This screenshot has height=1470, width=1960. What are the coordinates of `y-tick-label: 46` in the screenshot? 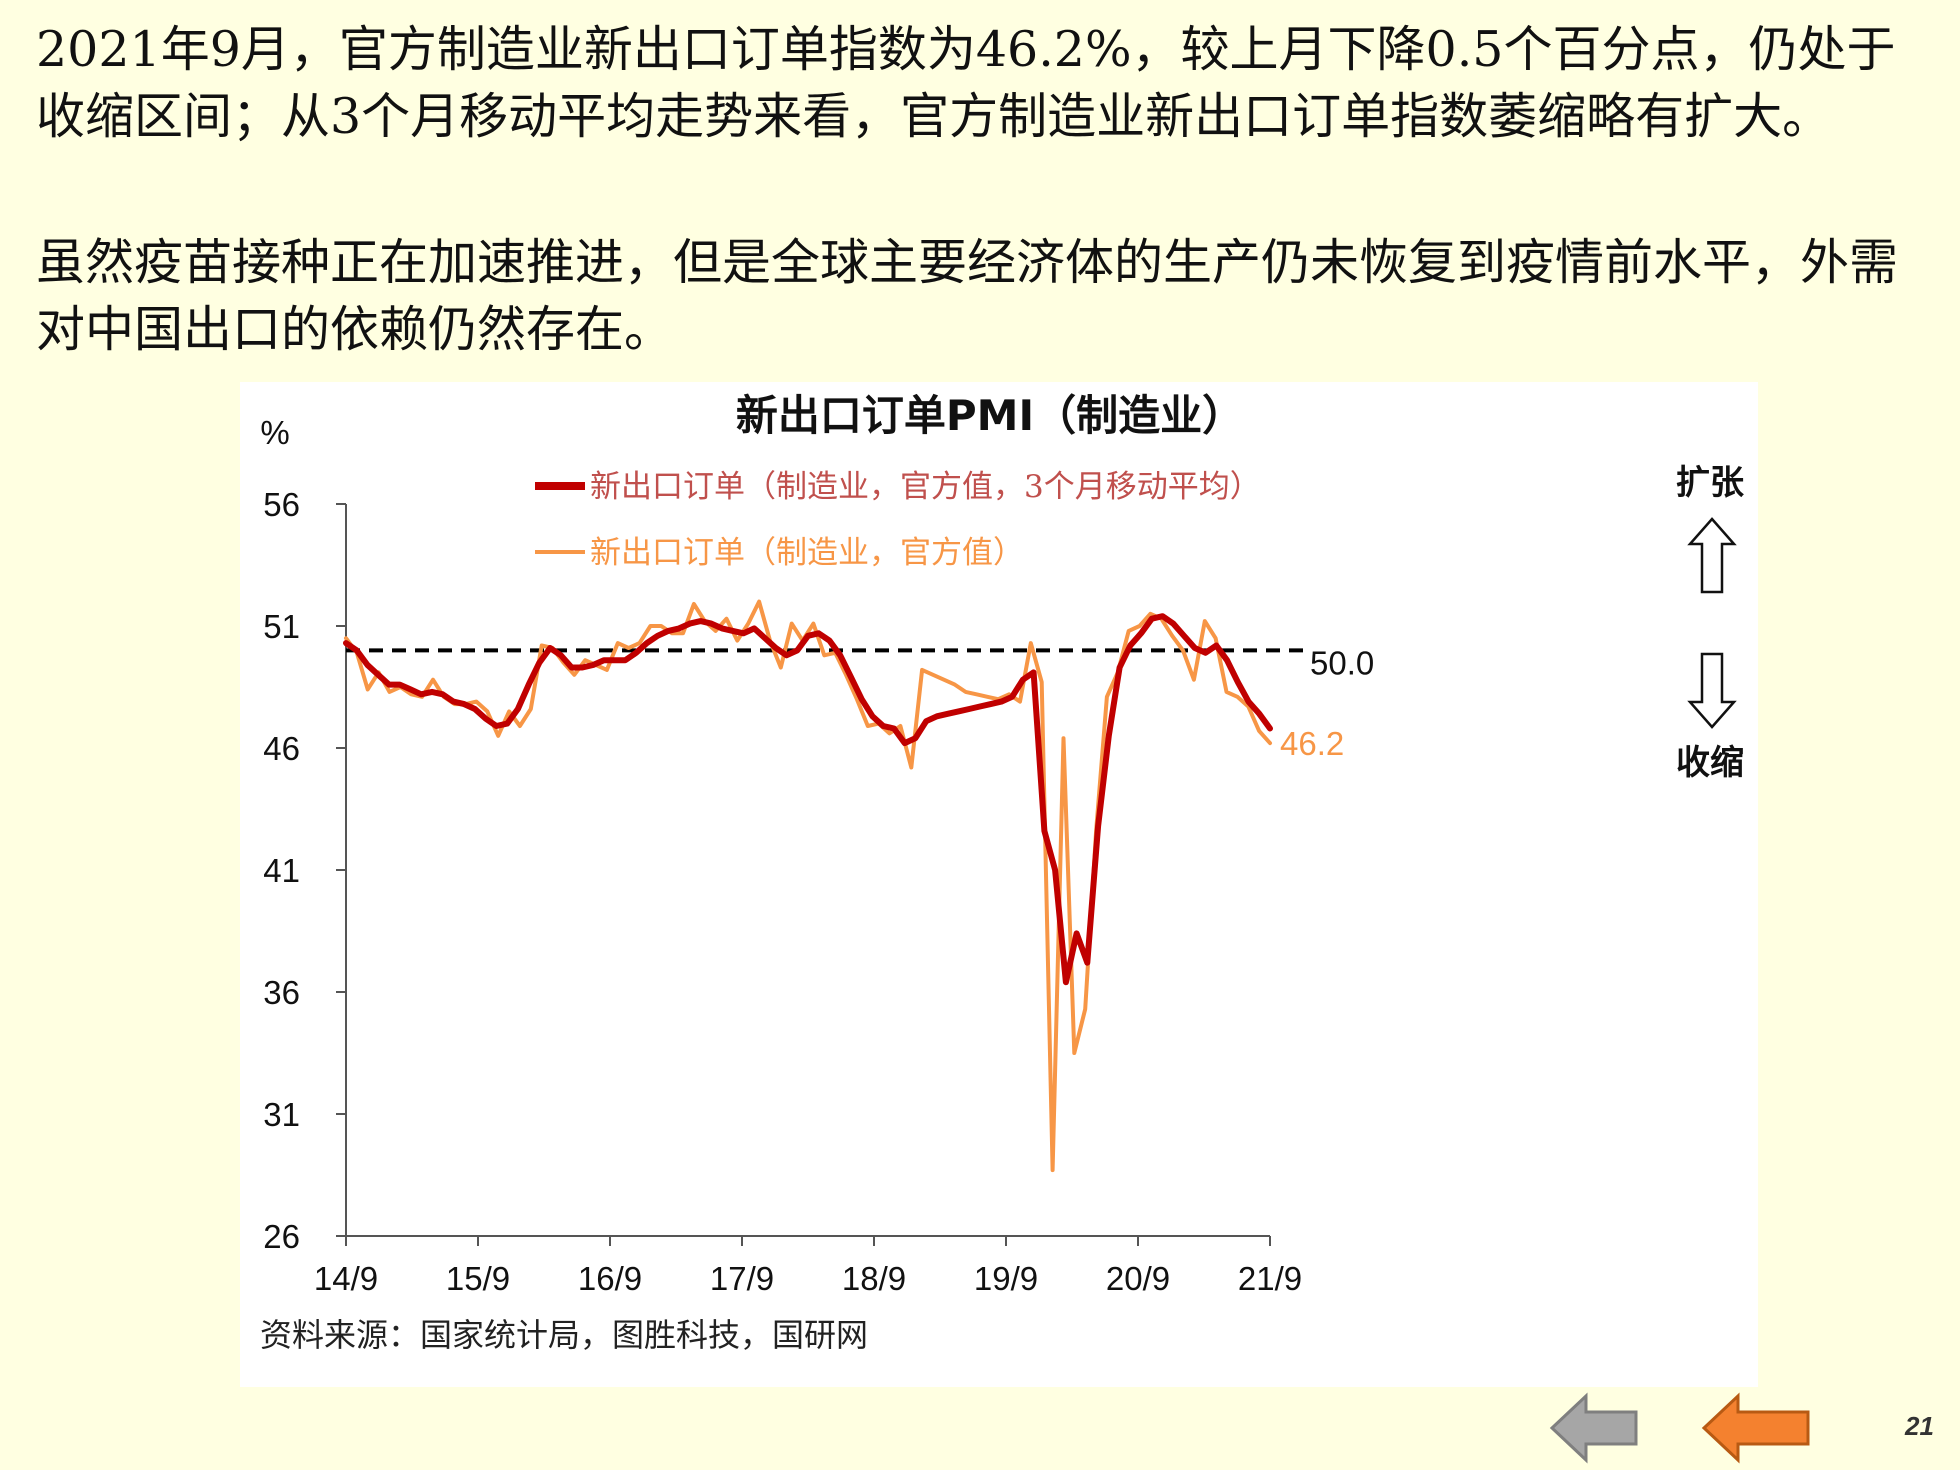 It's located at (281, 748).